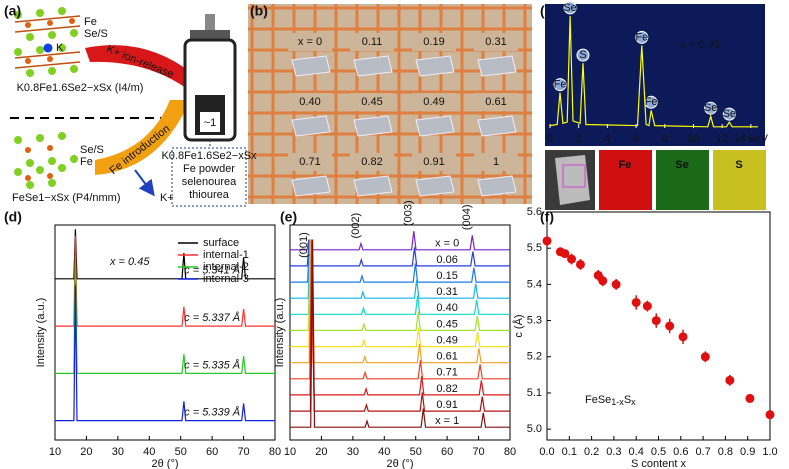 The image size is (789, 469). What do you see at coordinates (50, 99) in the screenshot?
I see `fe-atoms` at bounding box center [50, 99].